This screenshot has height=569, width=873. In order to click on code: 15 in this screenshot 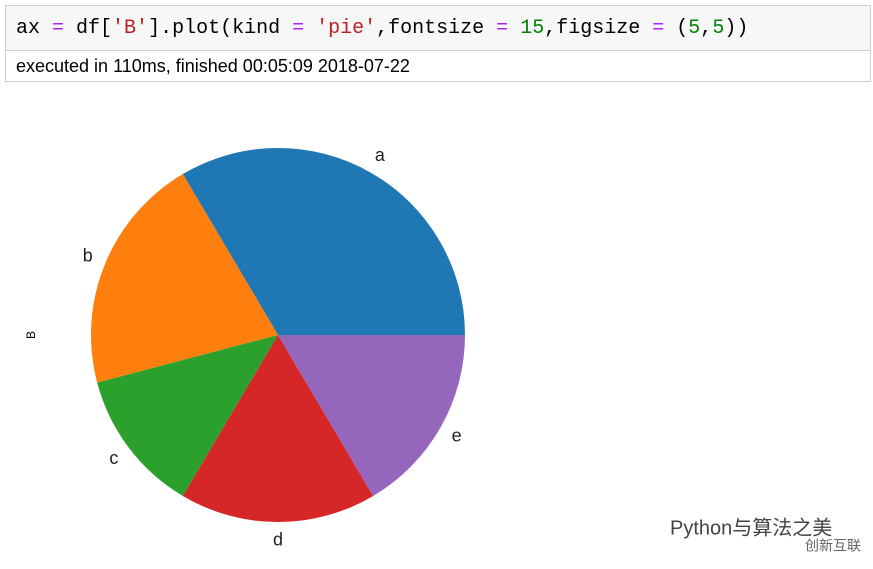, I will do `click(532, 28)`.